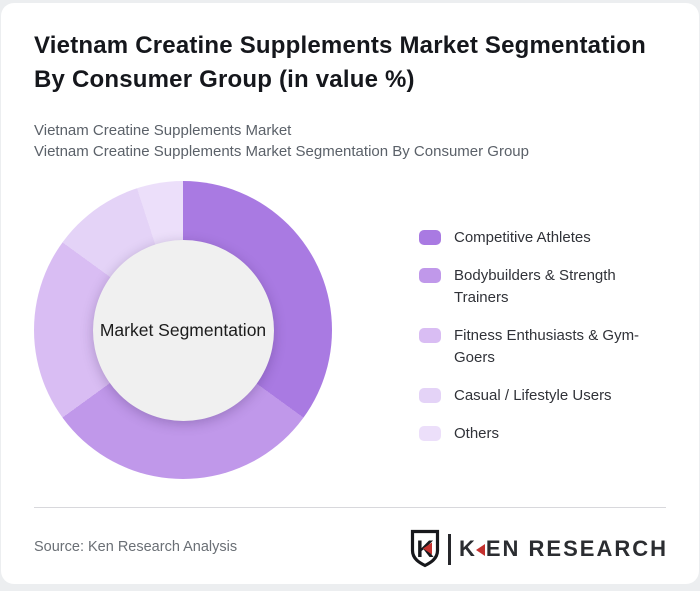 The height and width of the screenshot is (591, 700). I want to click on source-text: Source: Ken Research Analysis, so click(136, 547).